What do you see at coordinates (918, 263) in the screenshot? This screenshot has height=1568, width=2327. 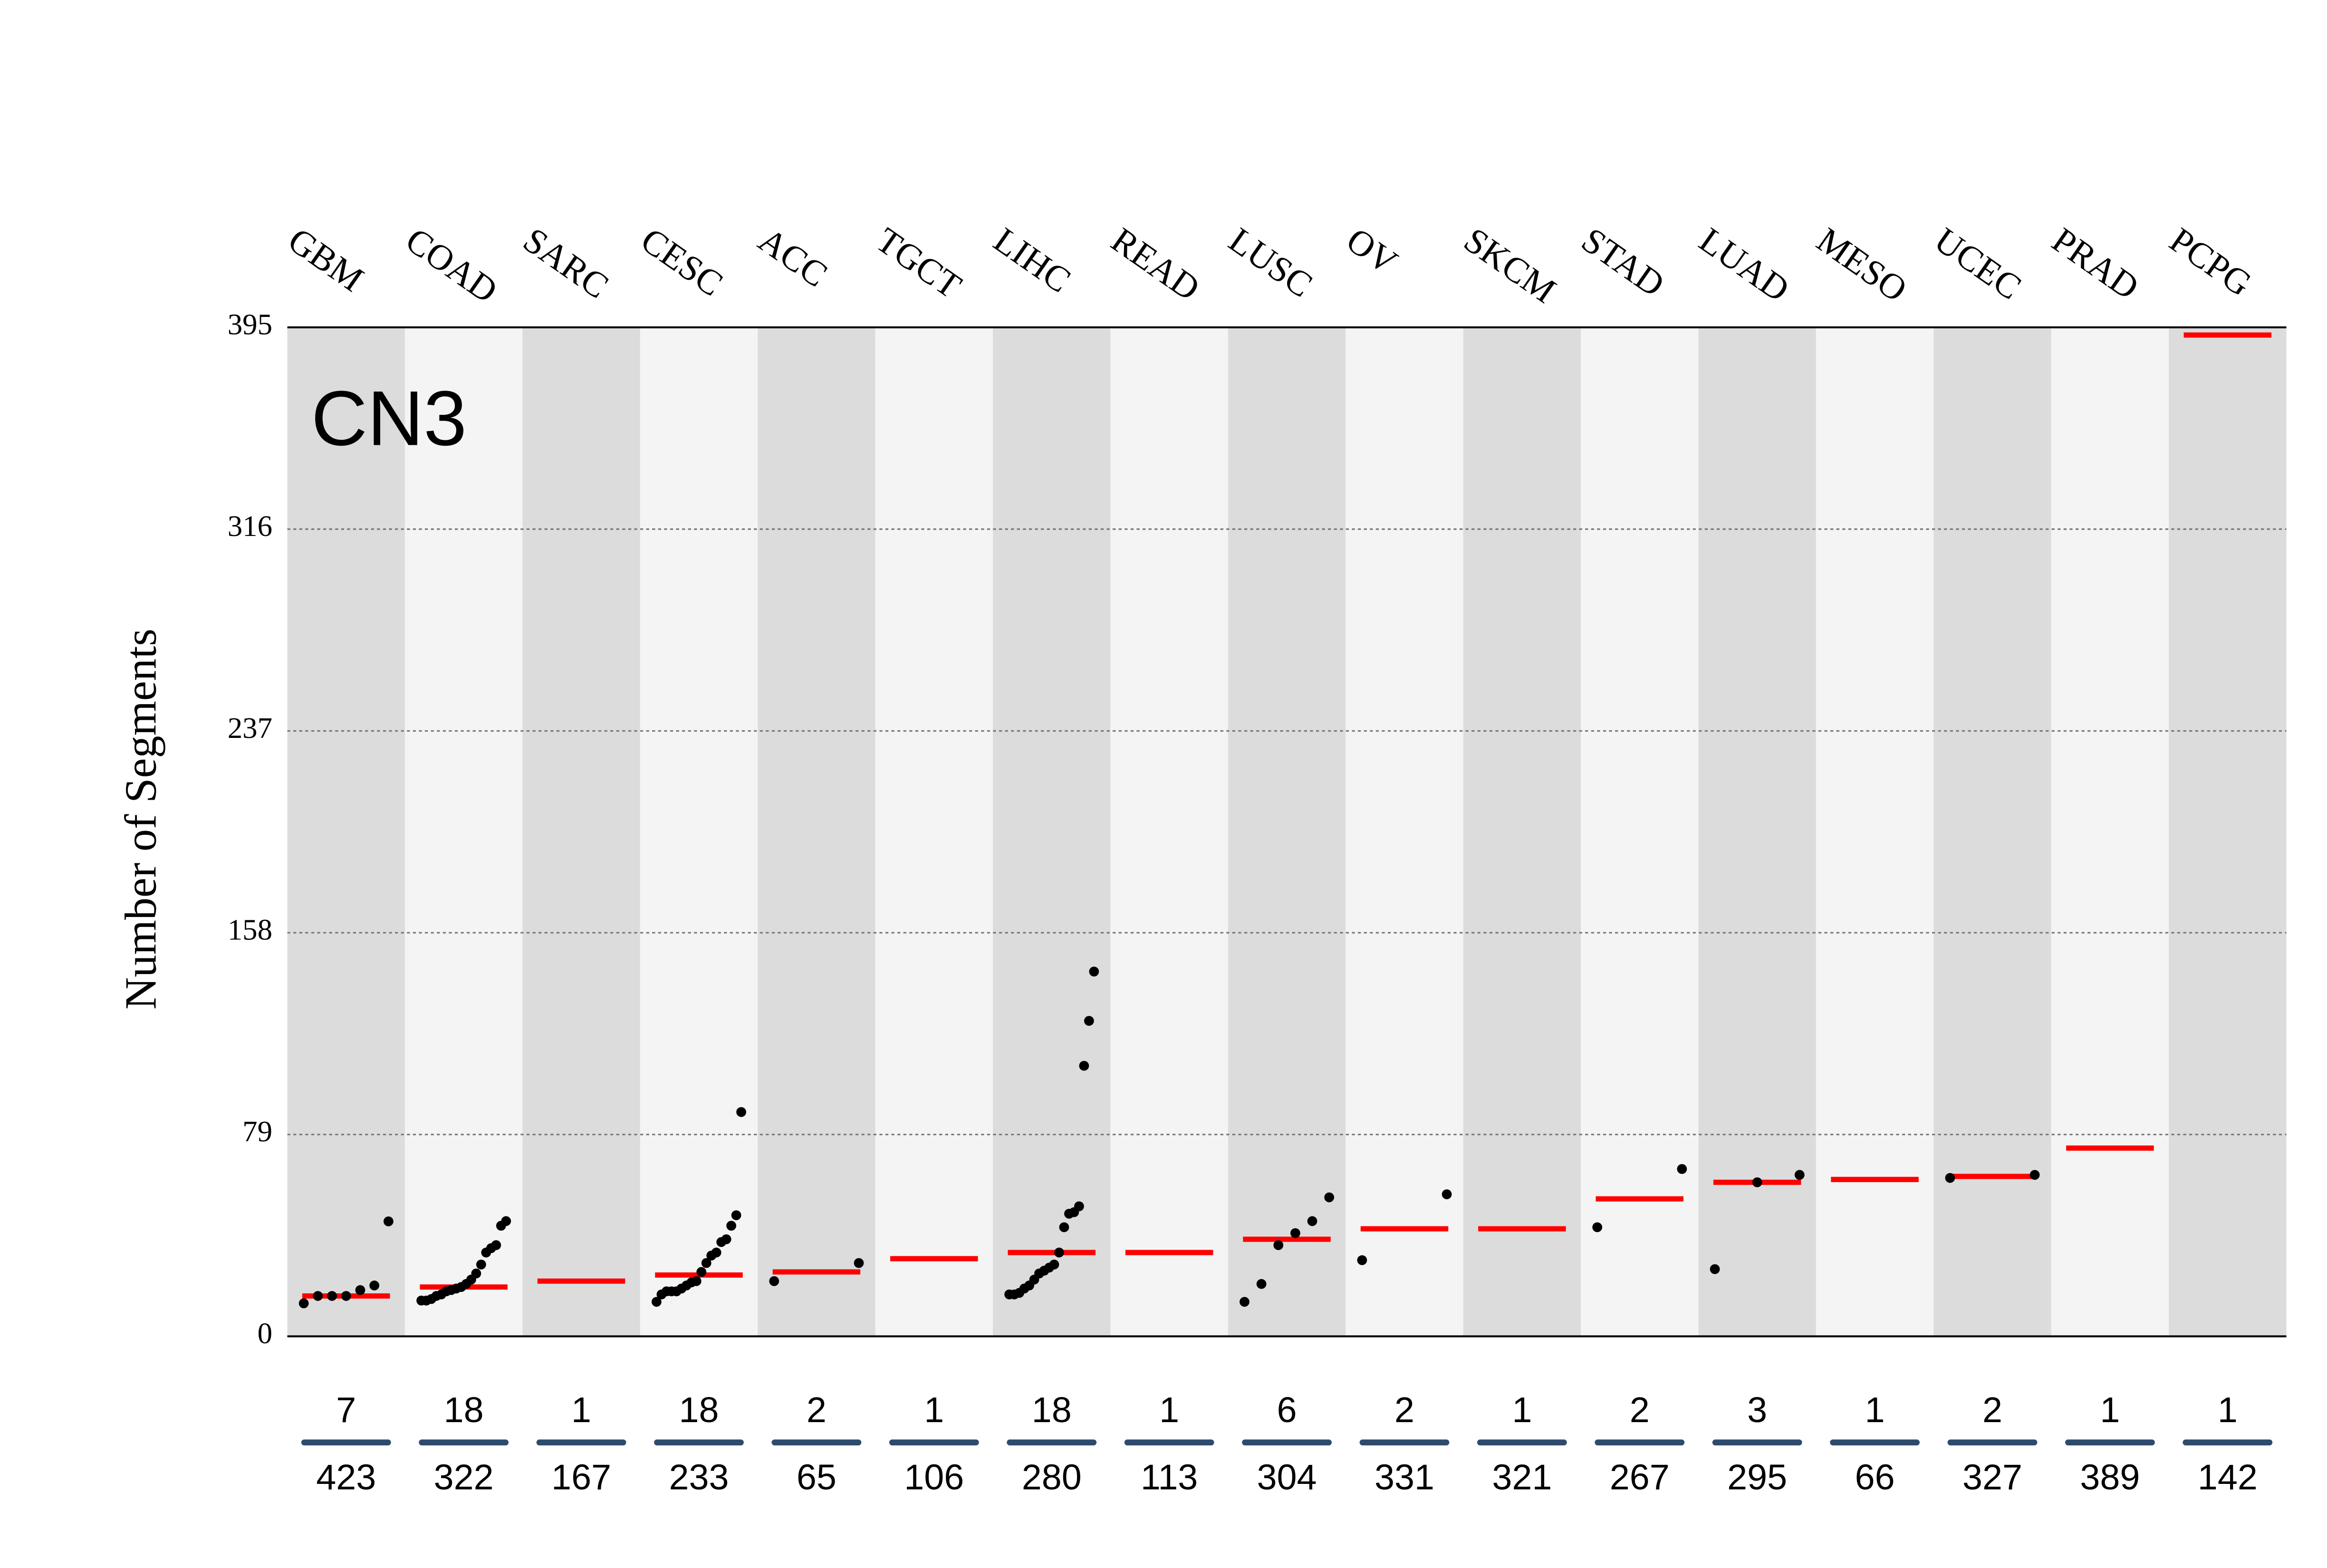 I see `category-label: TGCT` at bounding box center [918, 263].